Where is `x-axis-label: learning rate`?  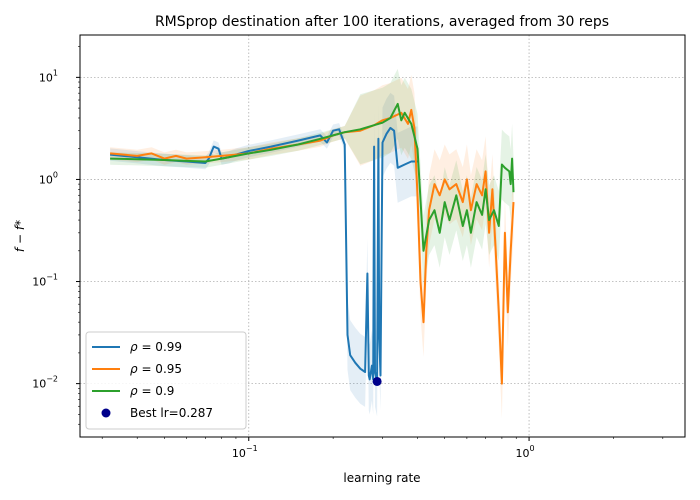
x-axis-label: learning rate is located at coordinates (381, 478).